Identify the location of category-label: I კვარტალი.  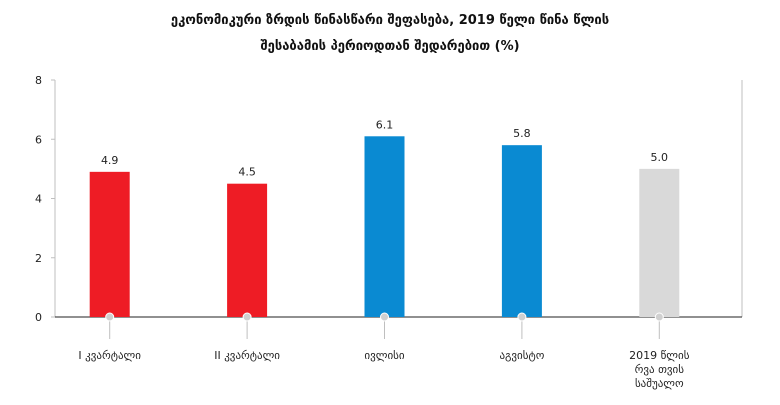
(109, 355).